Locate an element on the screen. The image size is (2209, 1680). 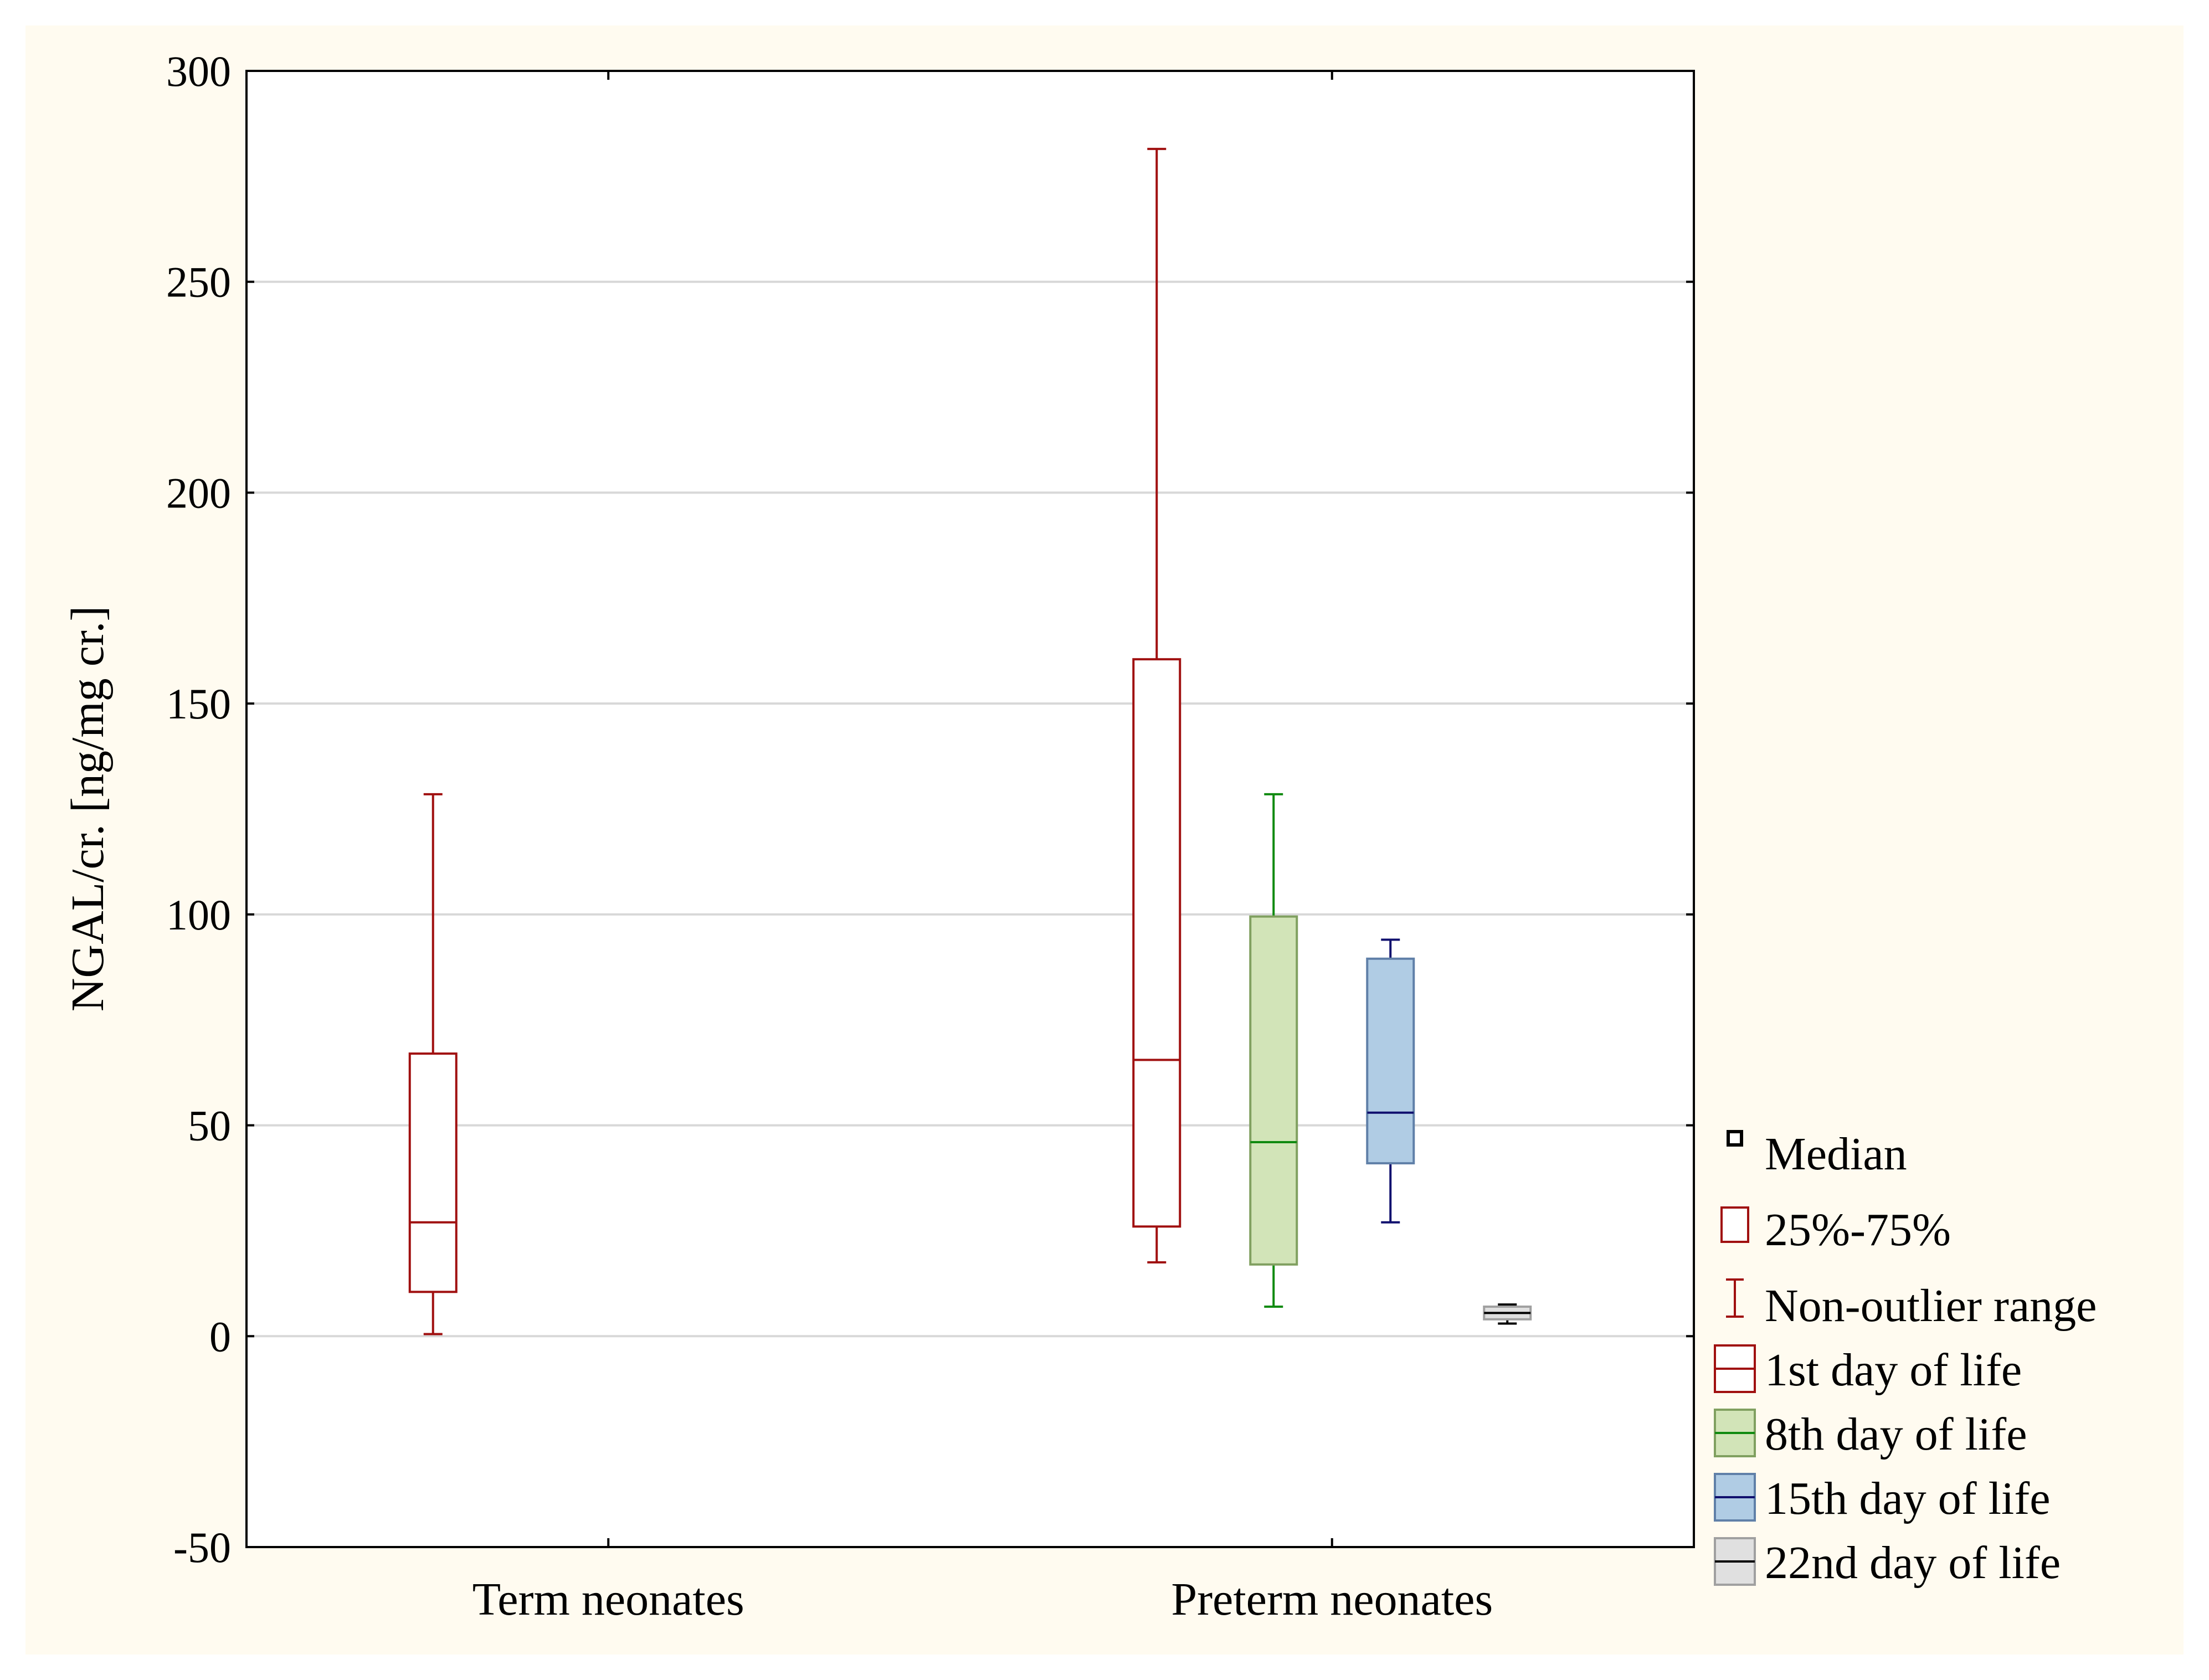
y-tick-label: 300 is located at coordinates (198, 71).